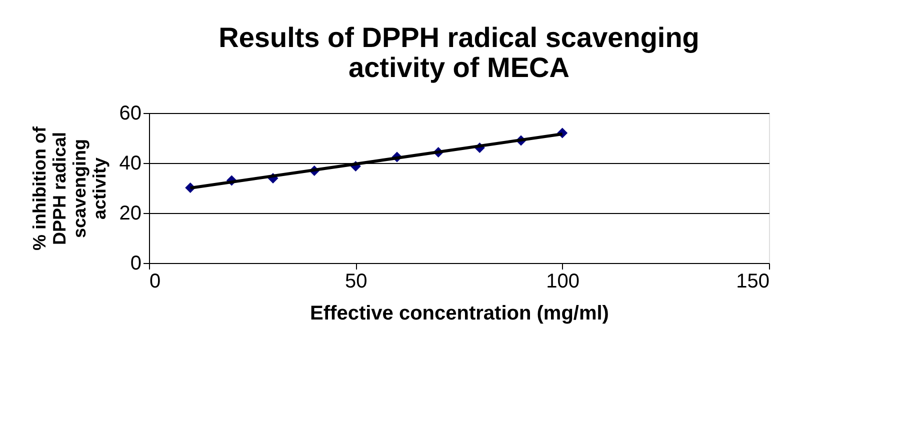  Describe the element at coordinates (59, 189) in the screenshot. I see `text: DPPH radical` at that location.